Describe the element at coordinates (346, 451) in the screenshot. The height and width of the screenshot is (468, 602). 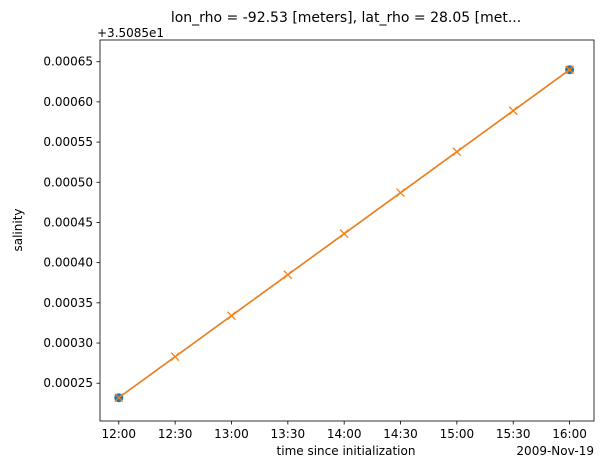
I see `x-axis-label: time since initialization` at that location.